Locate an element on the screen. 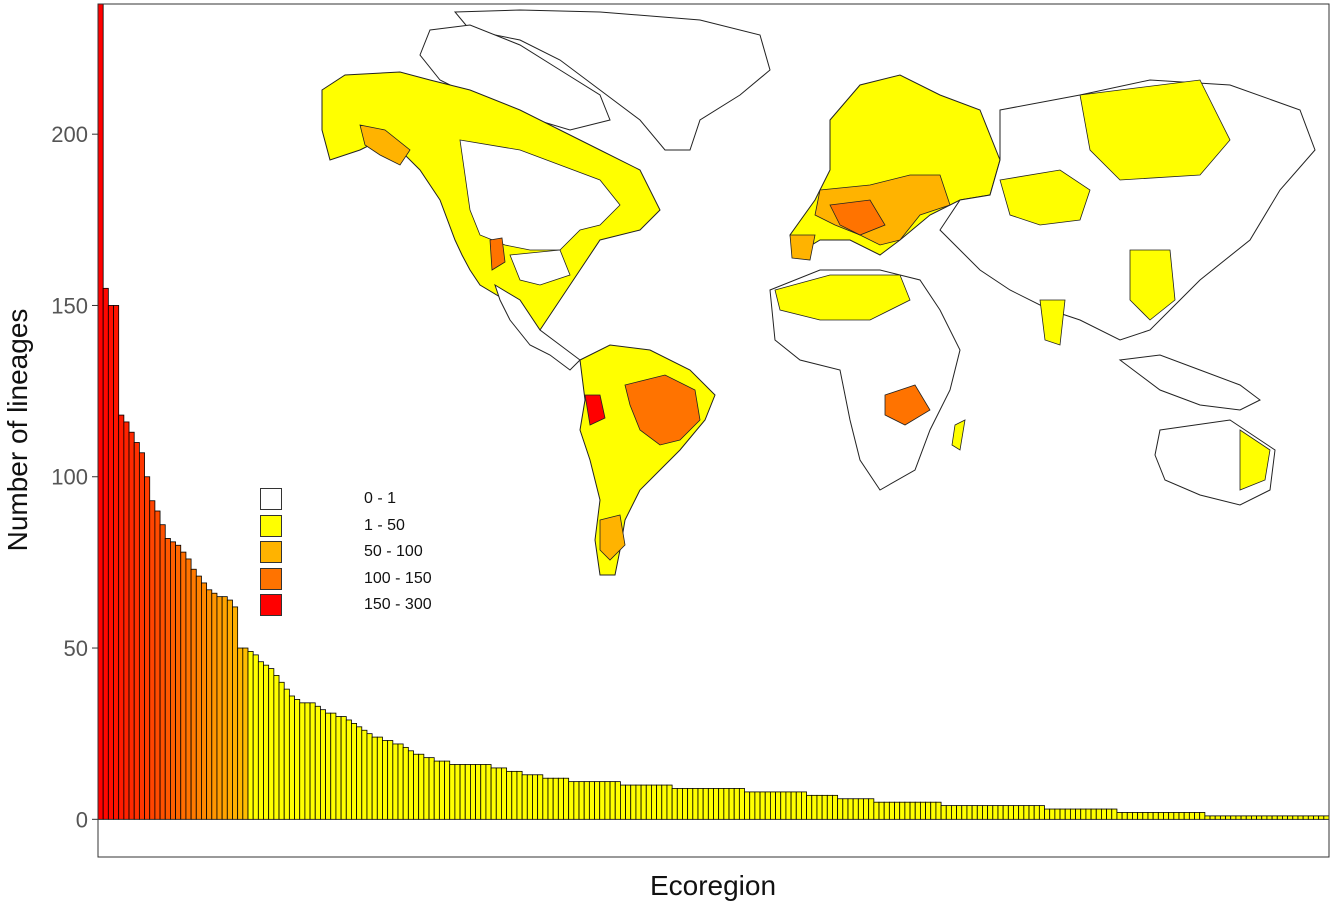 The image size is (1333, 910). x-axis-label: Ecoregion is located at coordinates (713, 885).